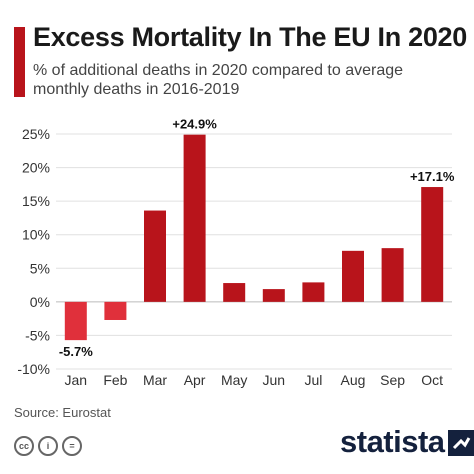  Describe the element at coordinates (353, 276) in the screenshot. I see `bar-aug` at that location.